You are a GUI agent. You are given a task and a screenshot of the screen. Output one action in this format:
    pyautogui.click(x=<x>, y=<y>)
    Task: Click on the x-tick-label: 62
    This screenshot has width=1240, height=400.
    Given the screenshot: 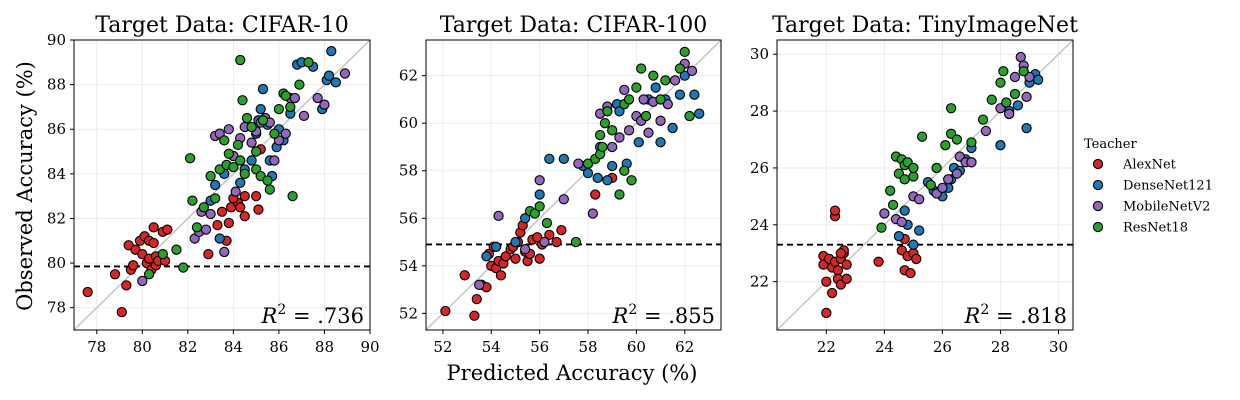 What is the action you would take?
    pyautogui.click(x=684, y=347)
    